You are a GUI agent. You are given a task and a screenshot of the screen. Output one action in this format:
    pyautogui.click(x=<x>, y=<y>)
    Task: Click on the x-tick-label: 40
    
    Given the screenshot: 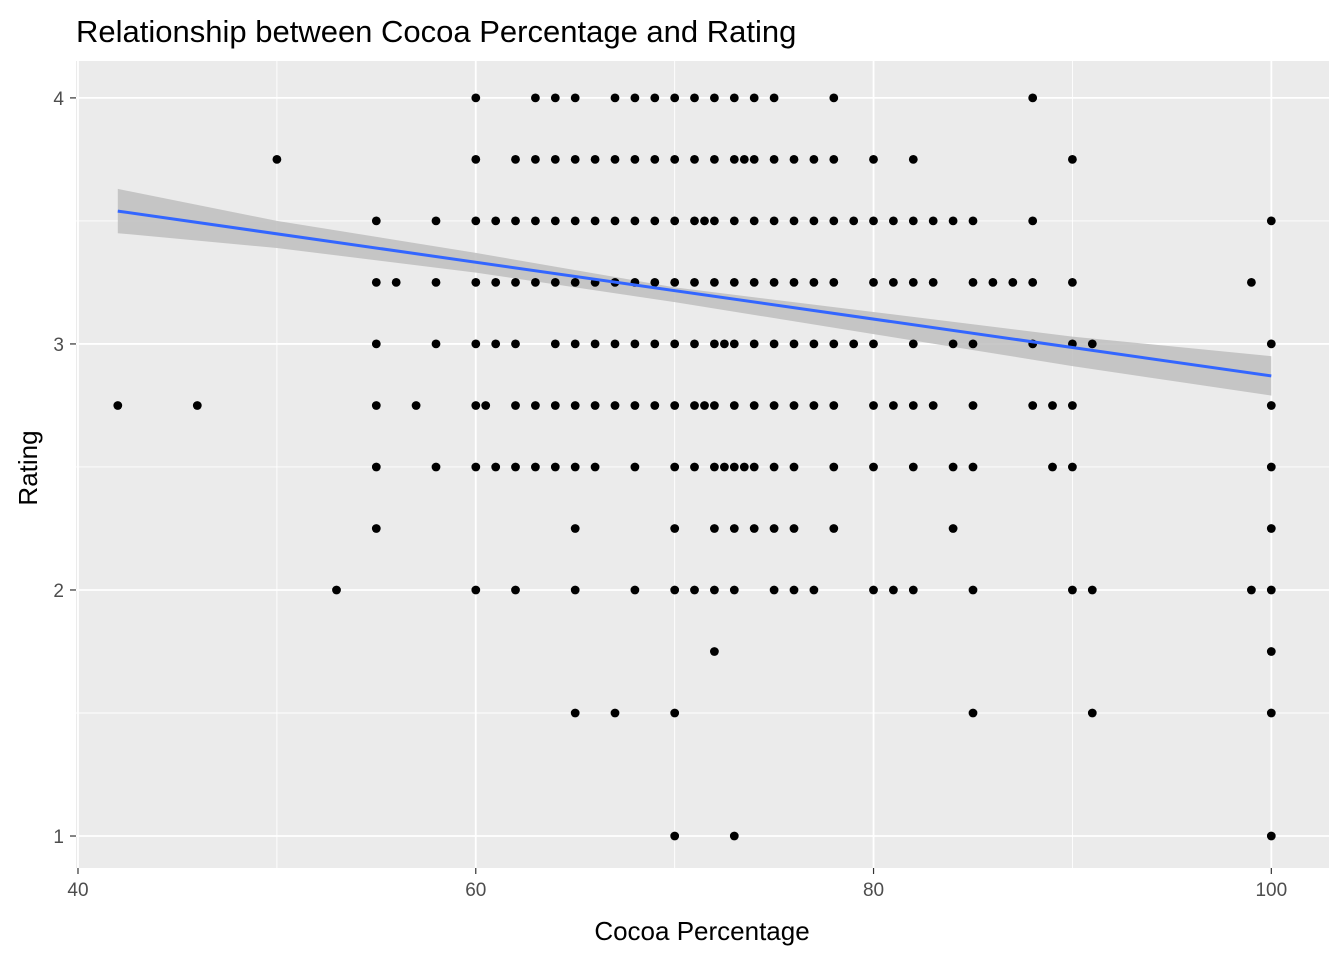 What is the action you would take?
    pyautogui.click(x=77, y=890)
    